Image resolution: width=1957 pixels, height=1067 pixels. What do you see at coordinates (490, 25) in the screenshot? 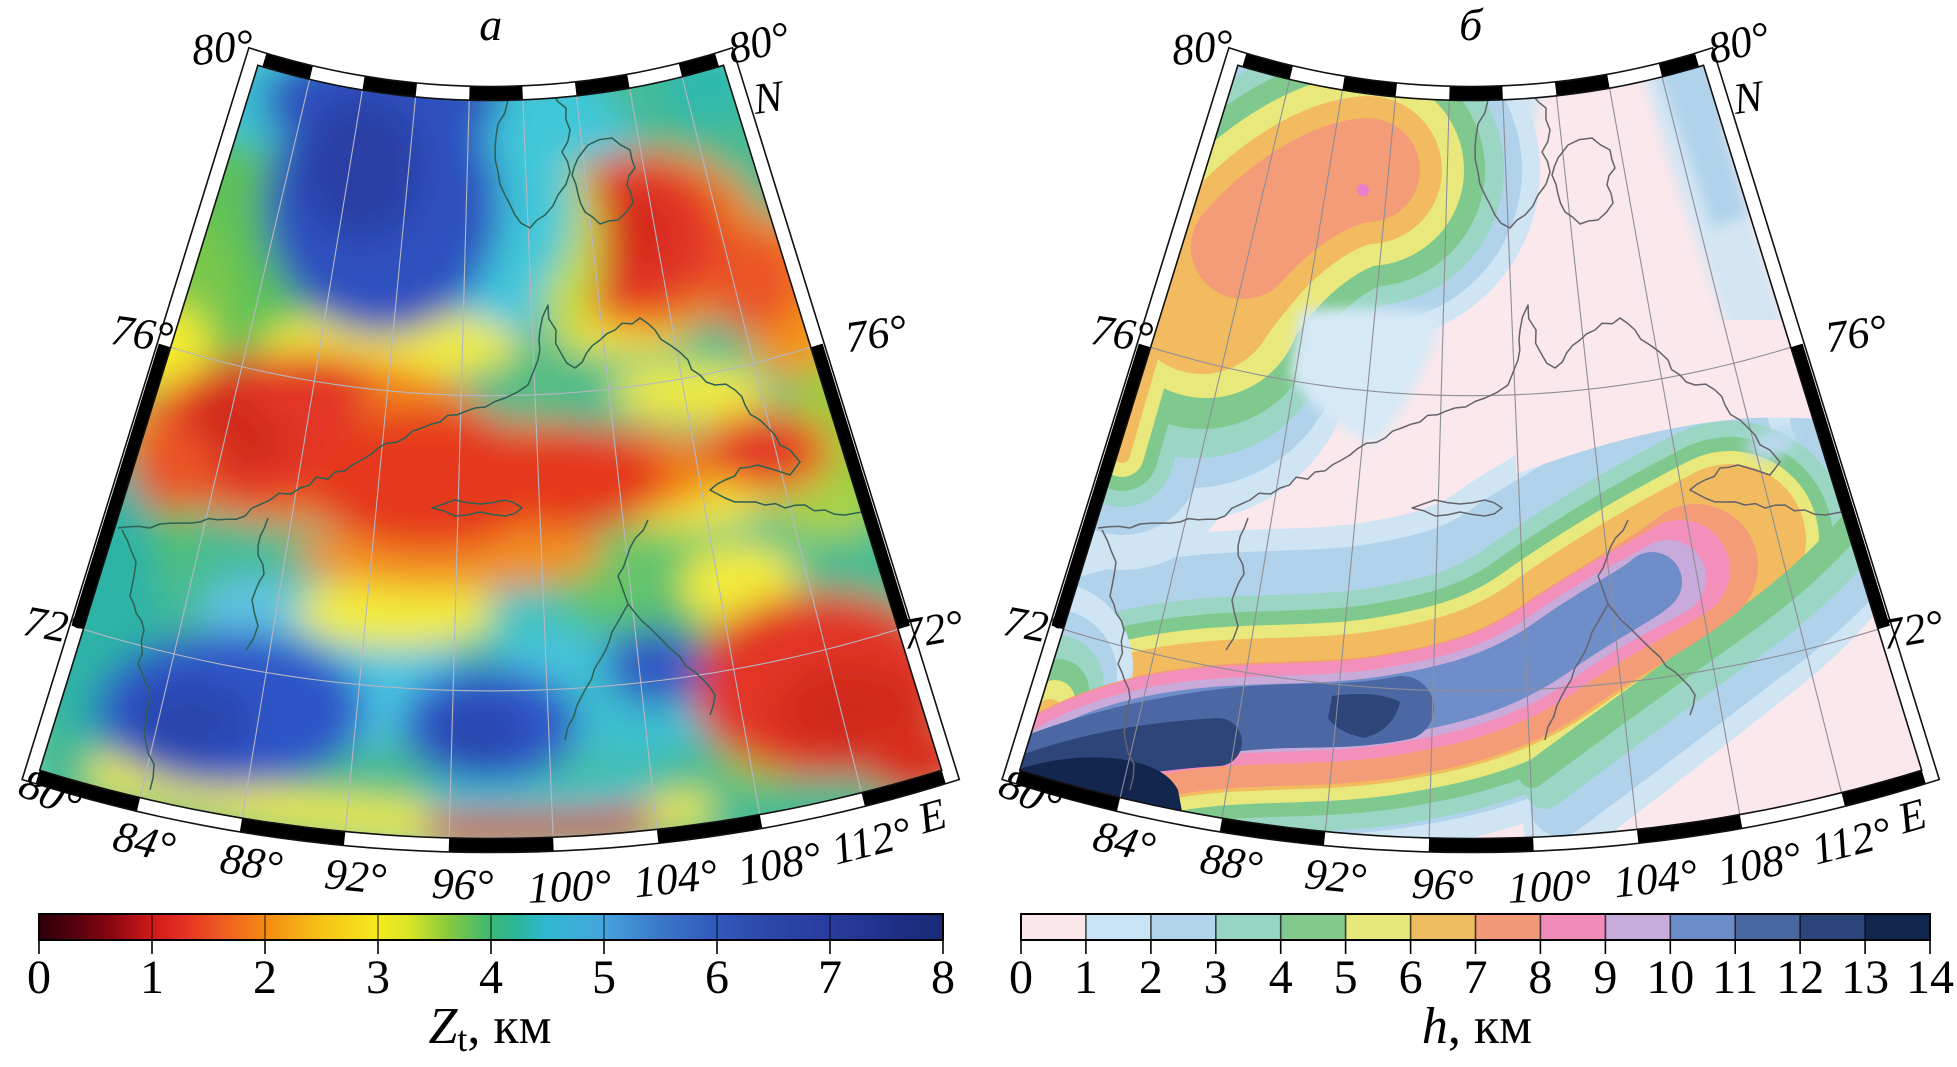
I see `svg-text: a` at bounding box center [490, 25].